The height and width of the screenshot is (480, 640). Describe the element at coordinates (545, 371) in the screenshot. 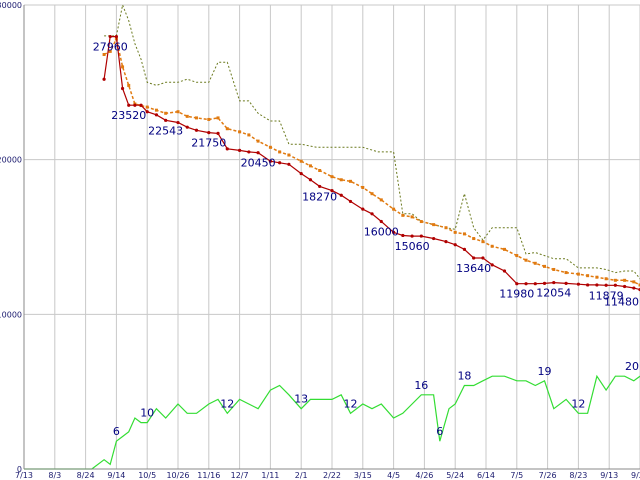

I see `data-label-count: 19` at that location.